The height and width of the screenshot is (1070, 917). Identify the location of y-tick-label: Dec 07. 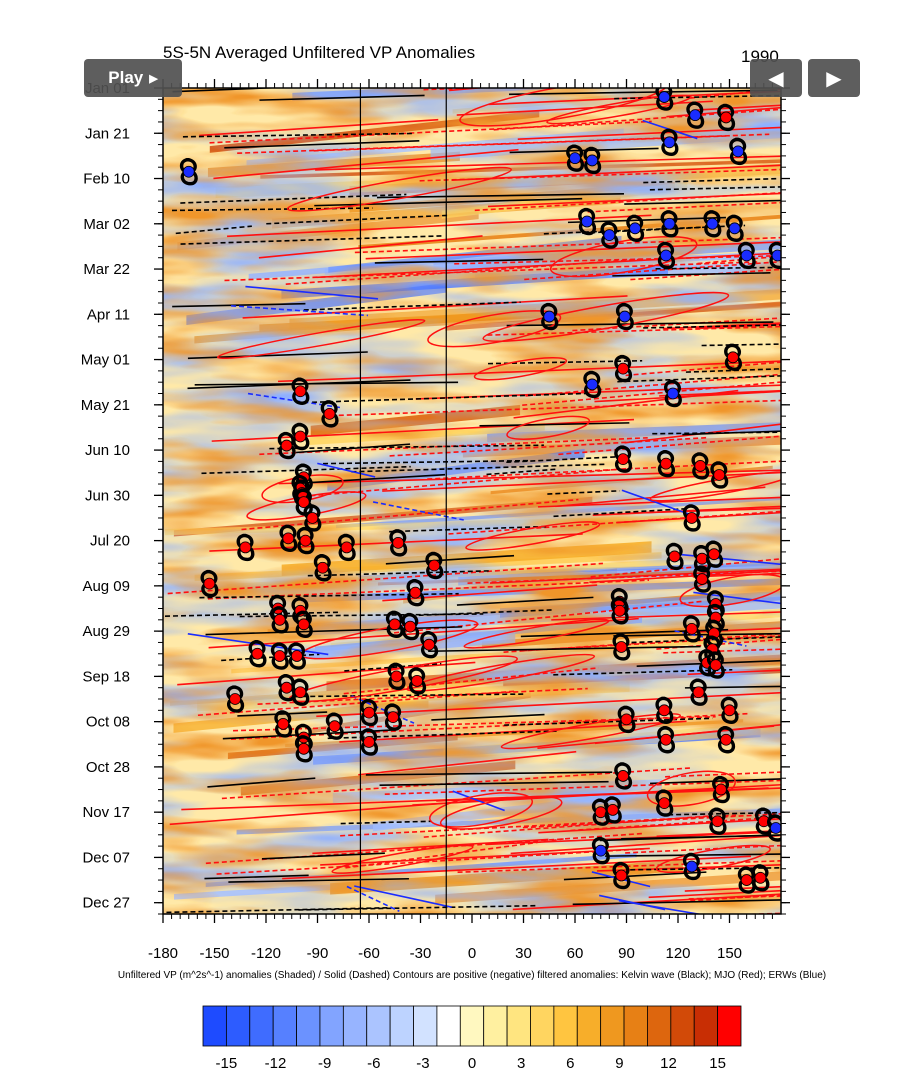
(106, 857).